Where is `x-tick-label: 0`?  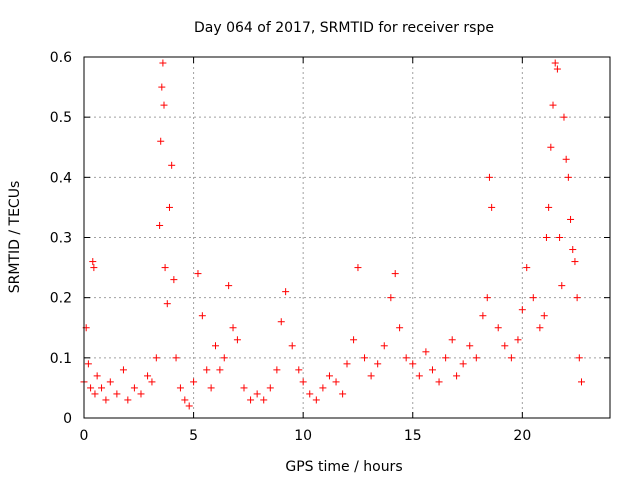
x-tick-label: 0 is located at coordinates (84, 436).